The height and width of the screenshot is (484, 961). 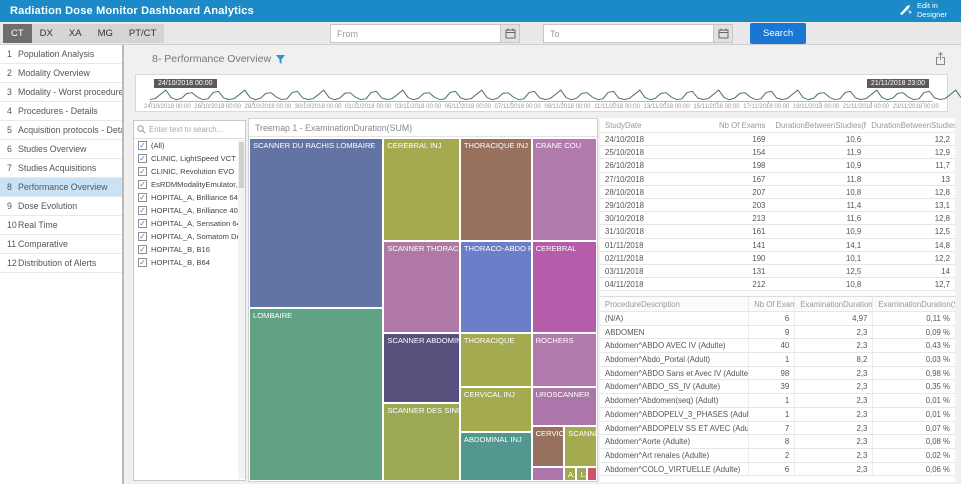 What do you see at coordinates (61, 187) in the screenshot?
I see `sidebar-item-8: 8 Performance Overview` at bounding box center [61, 187].